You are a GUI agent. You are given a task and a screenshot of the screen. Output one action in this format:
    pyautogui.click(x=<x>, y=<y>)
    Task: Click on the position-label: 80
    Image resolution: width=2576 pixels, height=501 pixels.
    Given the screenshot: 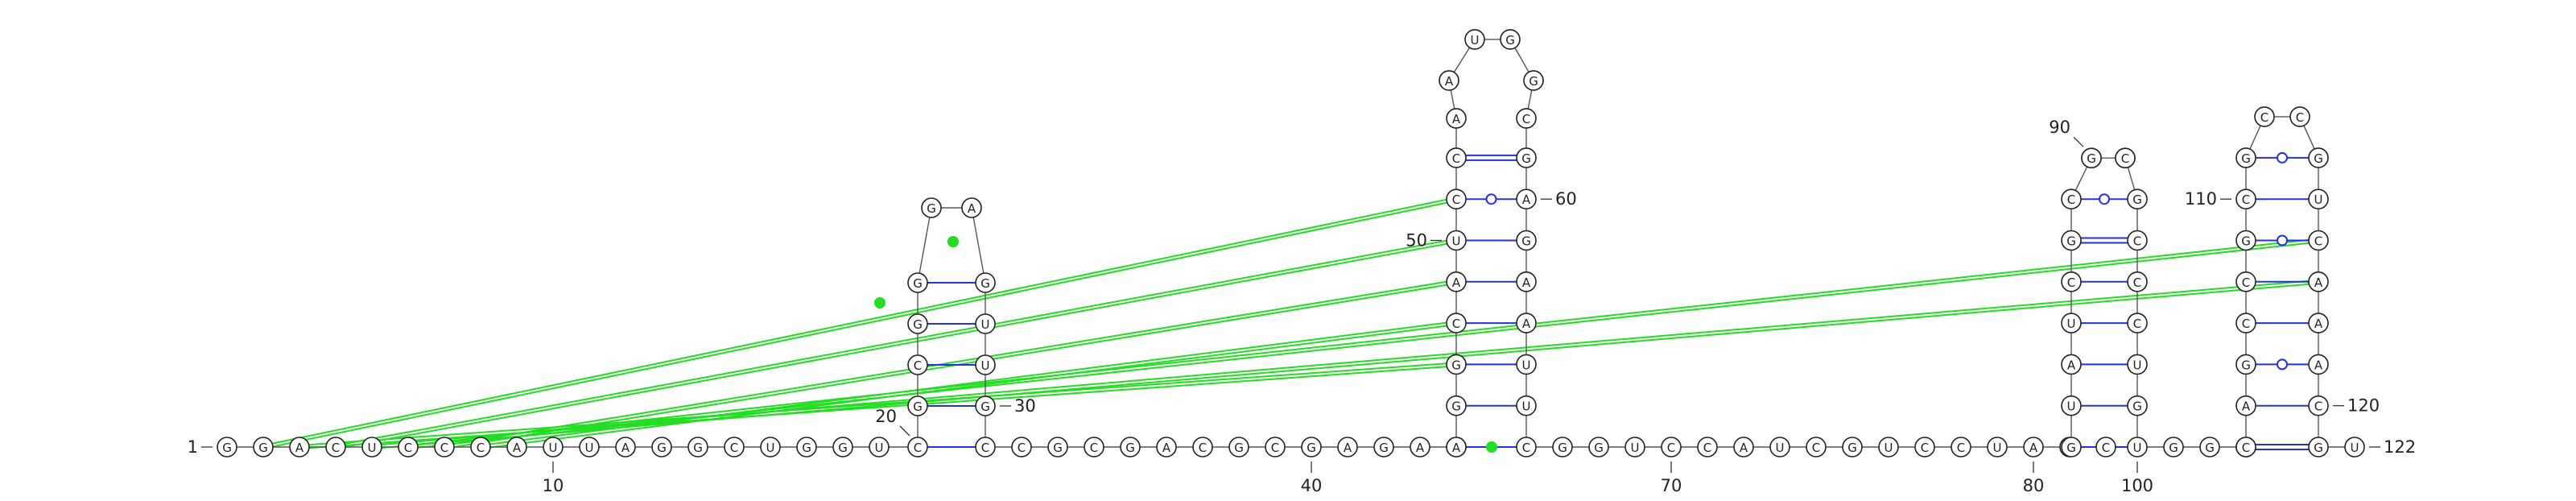 What is the action you would take?
    pyautogui.click(x=2034, y=485)
    